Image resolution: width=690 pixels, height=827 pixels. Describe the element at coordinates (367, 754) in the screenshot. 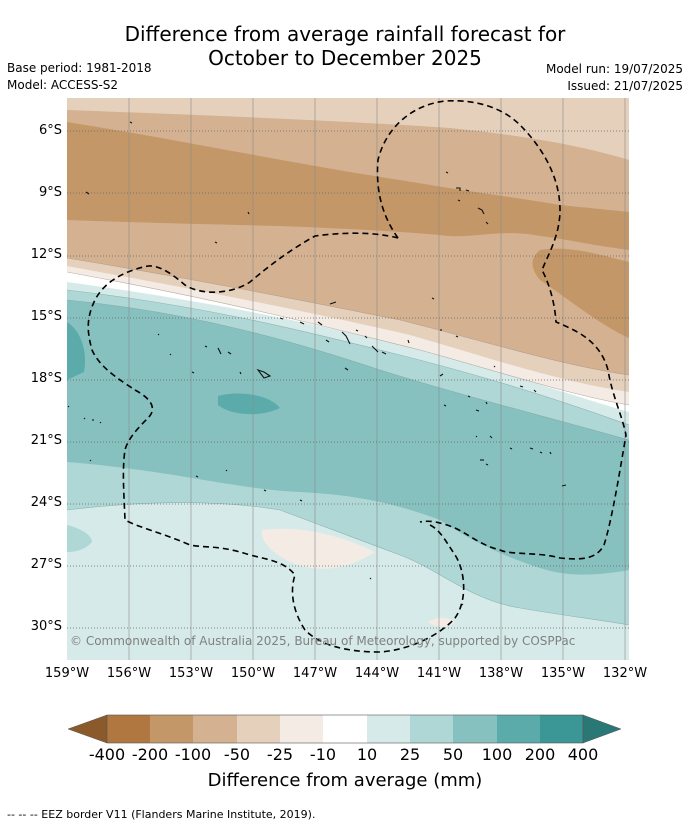

I see `colorbar-tick: 10` at that location.